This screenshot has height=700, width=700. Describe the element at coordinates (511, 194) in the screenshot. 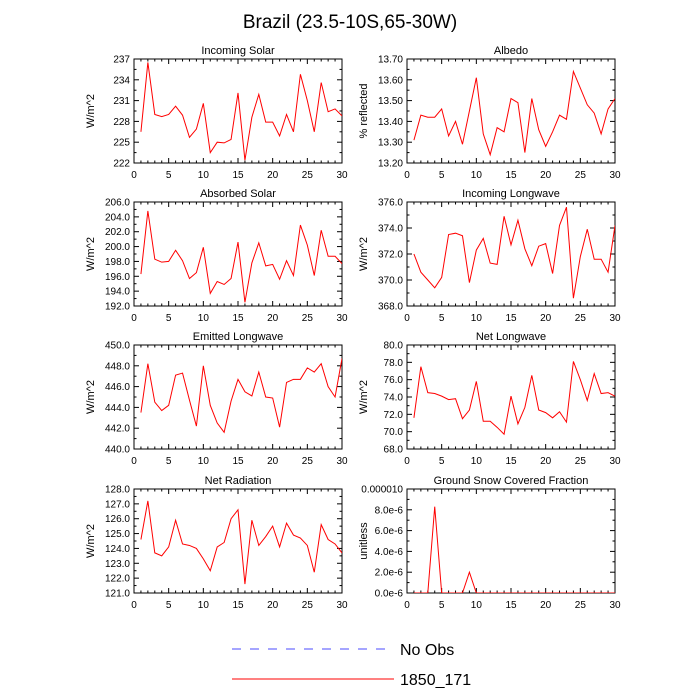

I see `panel-title-incoming-longwave: Incoming Longwave` at that location.